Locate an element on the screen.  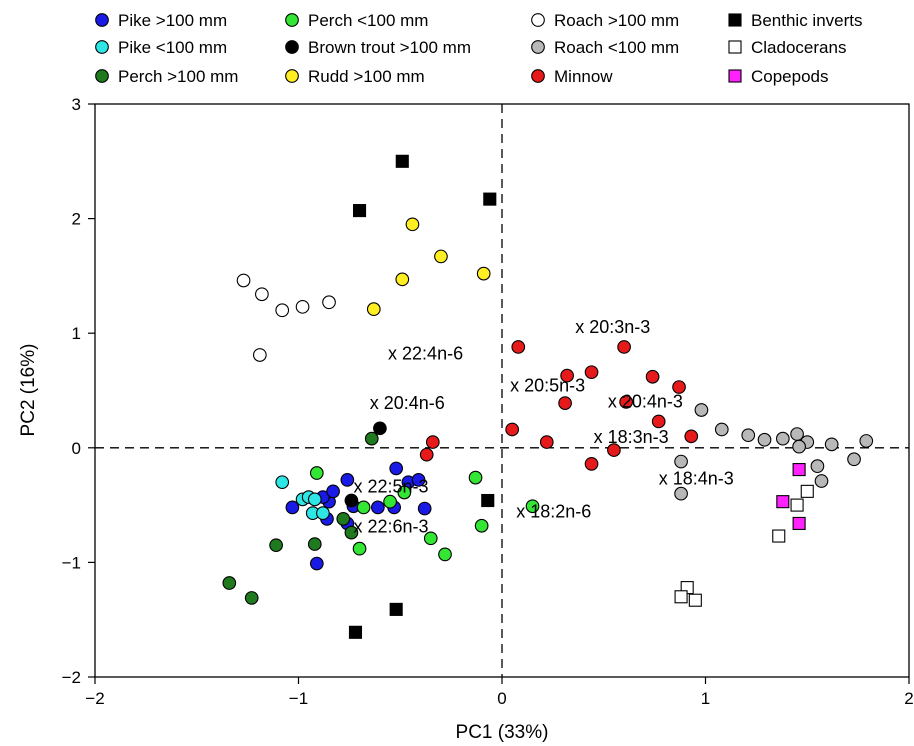
series-roach-100-mm is located at coordinates (286, 317).